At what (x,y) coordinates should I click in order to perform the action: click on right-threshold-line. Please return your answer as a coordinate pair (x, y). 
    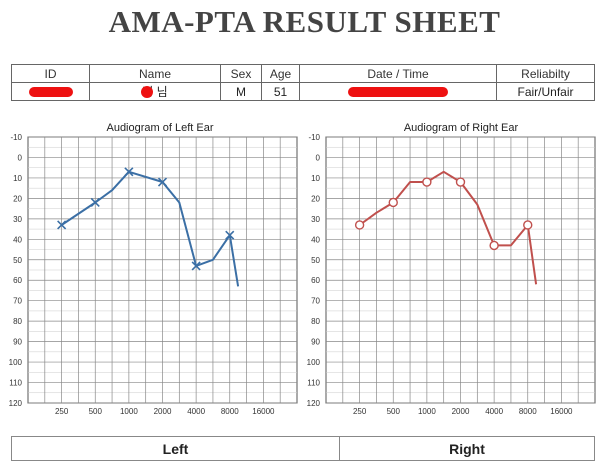
    Looking at the image, I should click on (448, 227).